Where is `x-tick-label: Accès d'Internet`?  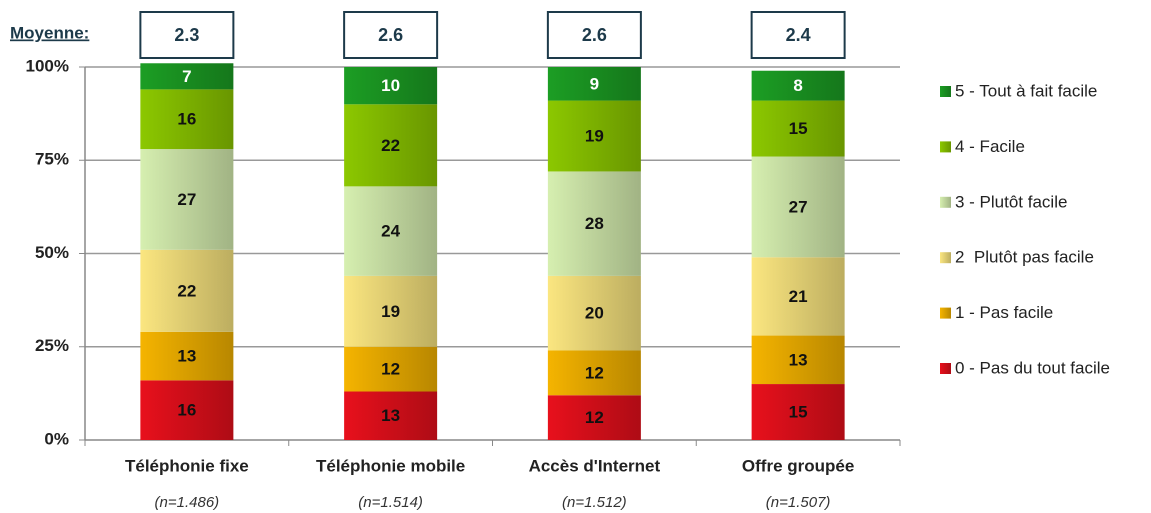
x-tick-label: Accès d'Internet is located at coordinates (595, 465).